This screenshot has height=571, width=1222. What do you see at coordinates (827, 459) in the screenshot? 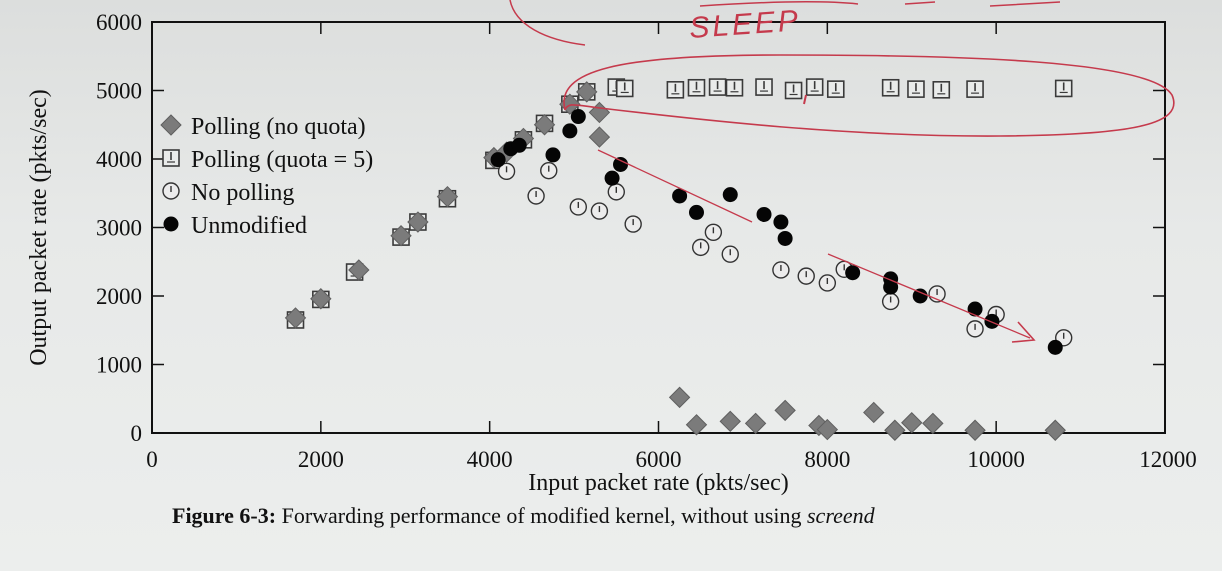
I see `x-tick-label: 8000` at bounding box center [827, 459].